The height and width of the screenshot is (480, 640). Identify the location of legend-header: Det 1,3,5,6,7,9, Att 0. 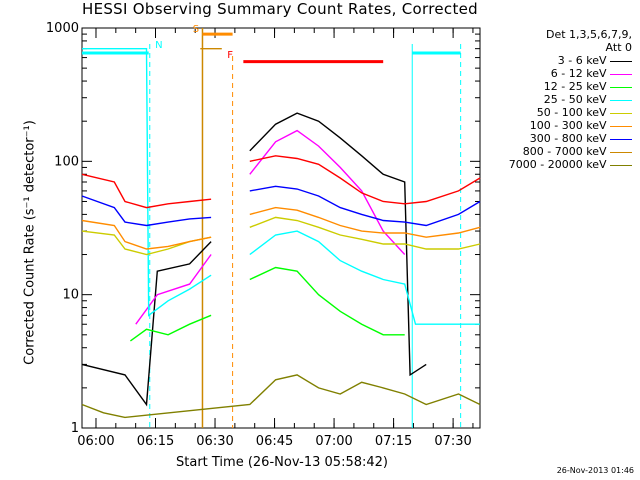
(557, 41).